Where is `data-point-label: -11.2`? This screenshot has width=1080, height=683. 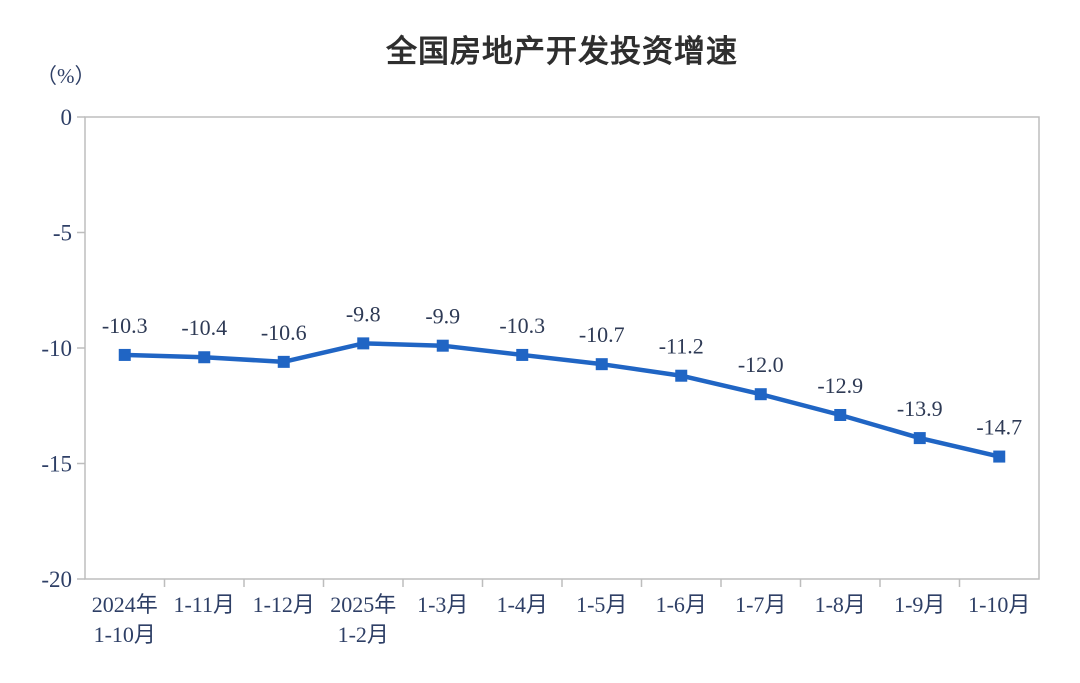
data-point-label: -11.2 is located at coordinates (681, 346).